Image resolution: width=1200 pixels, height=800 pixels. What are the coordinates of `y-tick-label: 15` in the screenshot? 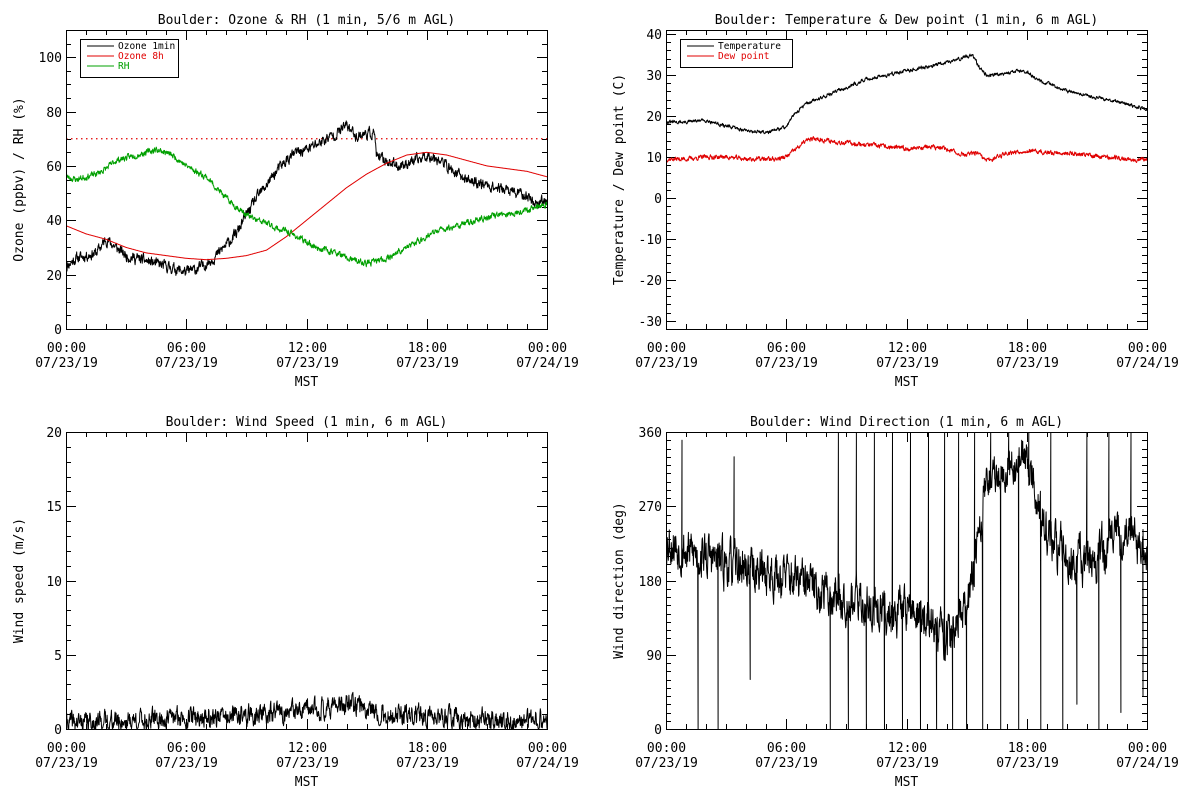 It's located at (54, 507).